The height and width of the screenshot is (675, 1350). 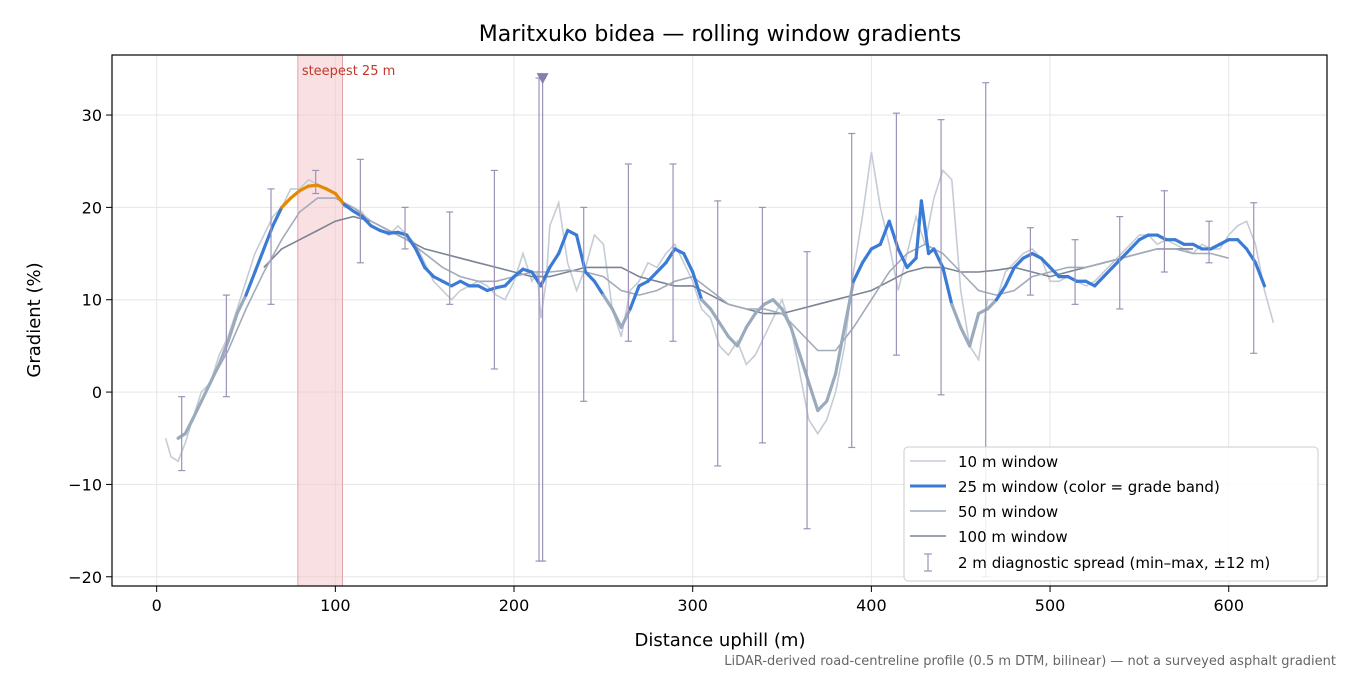 What do you see at coordinates (348, 71) in the screenshot?
I see `steepest-label: steepest 25 m` at bounding box center [348, 71].